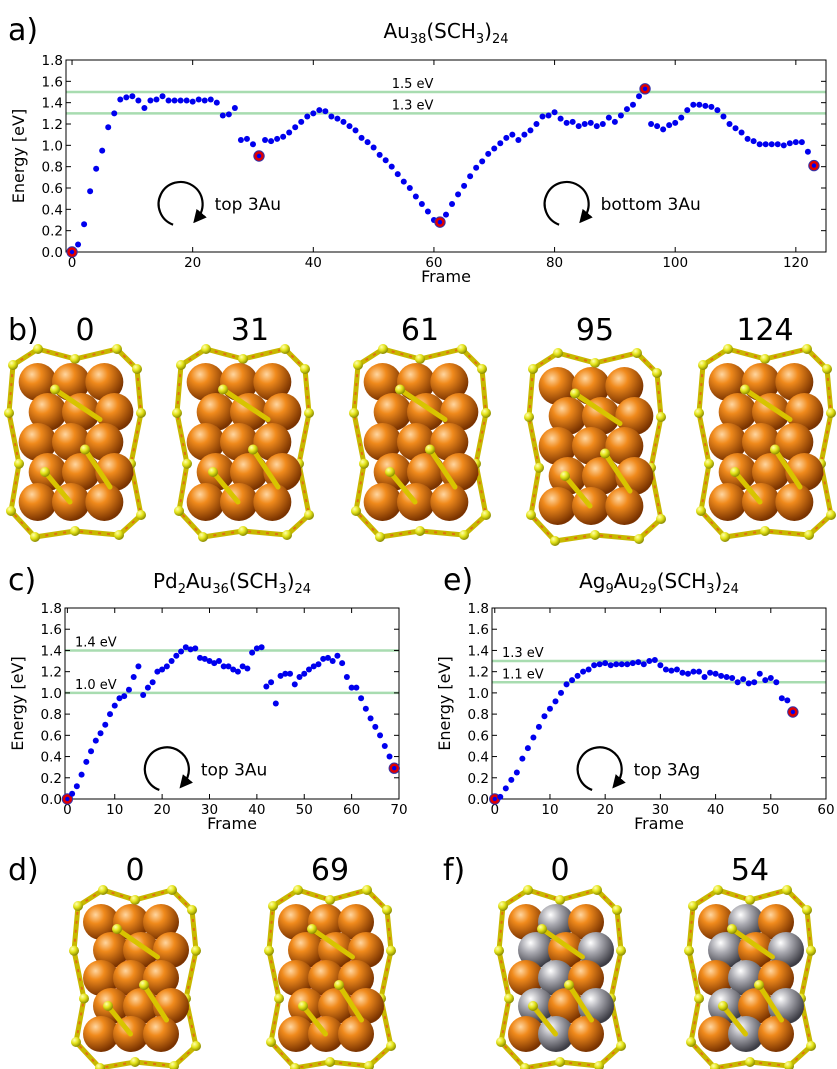 The height and width of the screenshot is (1069, 837). I want to click on x-tick-label-e-0: 0, so click(494, 810).